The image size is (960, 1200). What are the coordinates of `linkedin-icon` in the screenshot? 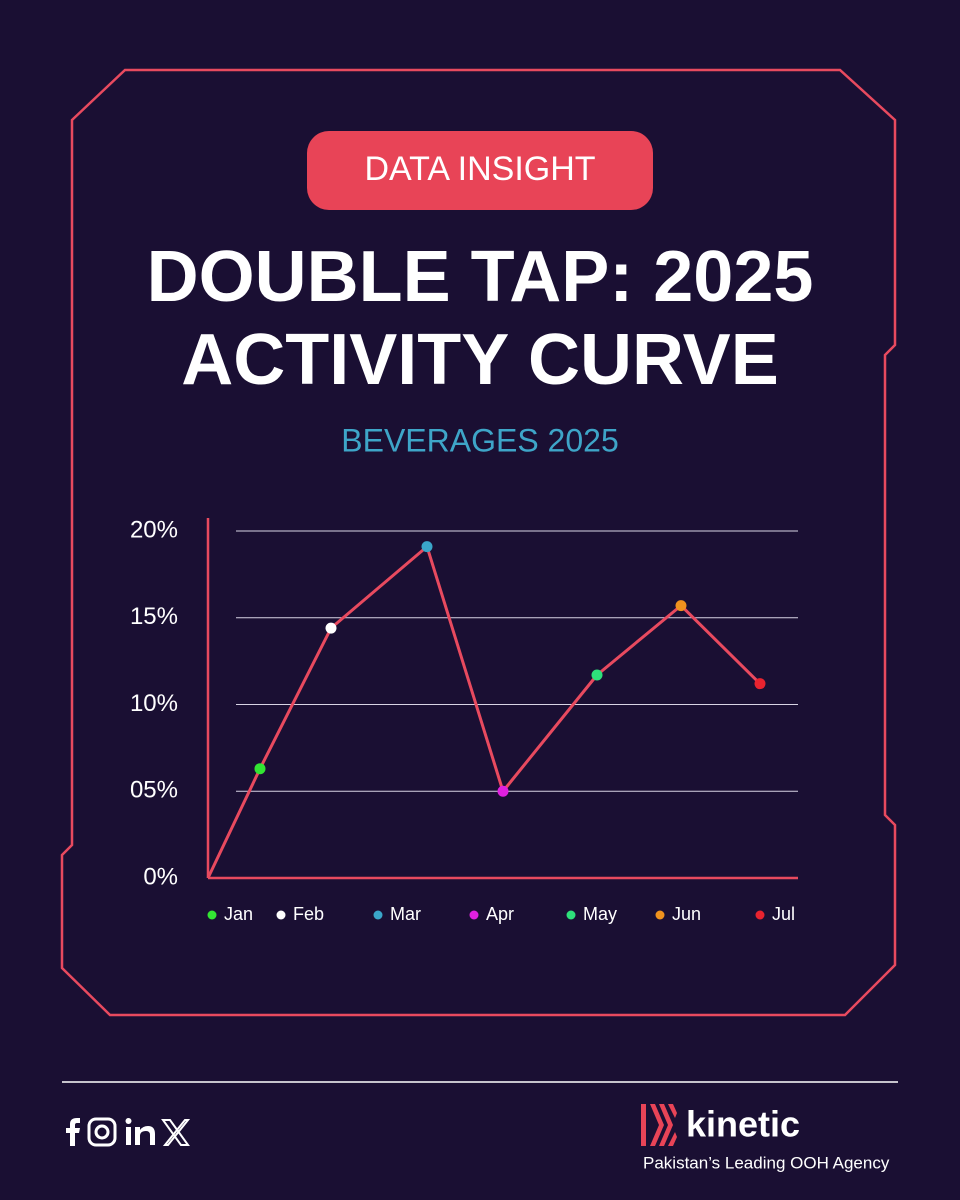 It's located at (128, 1136).